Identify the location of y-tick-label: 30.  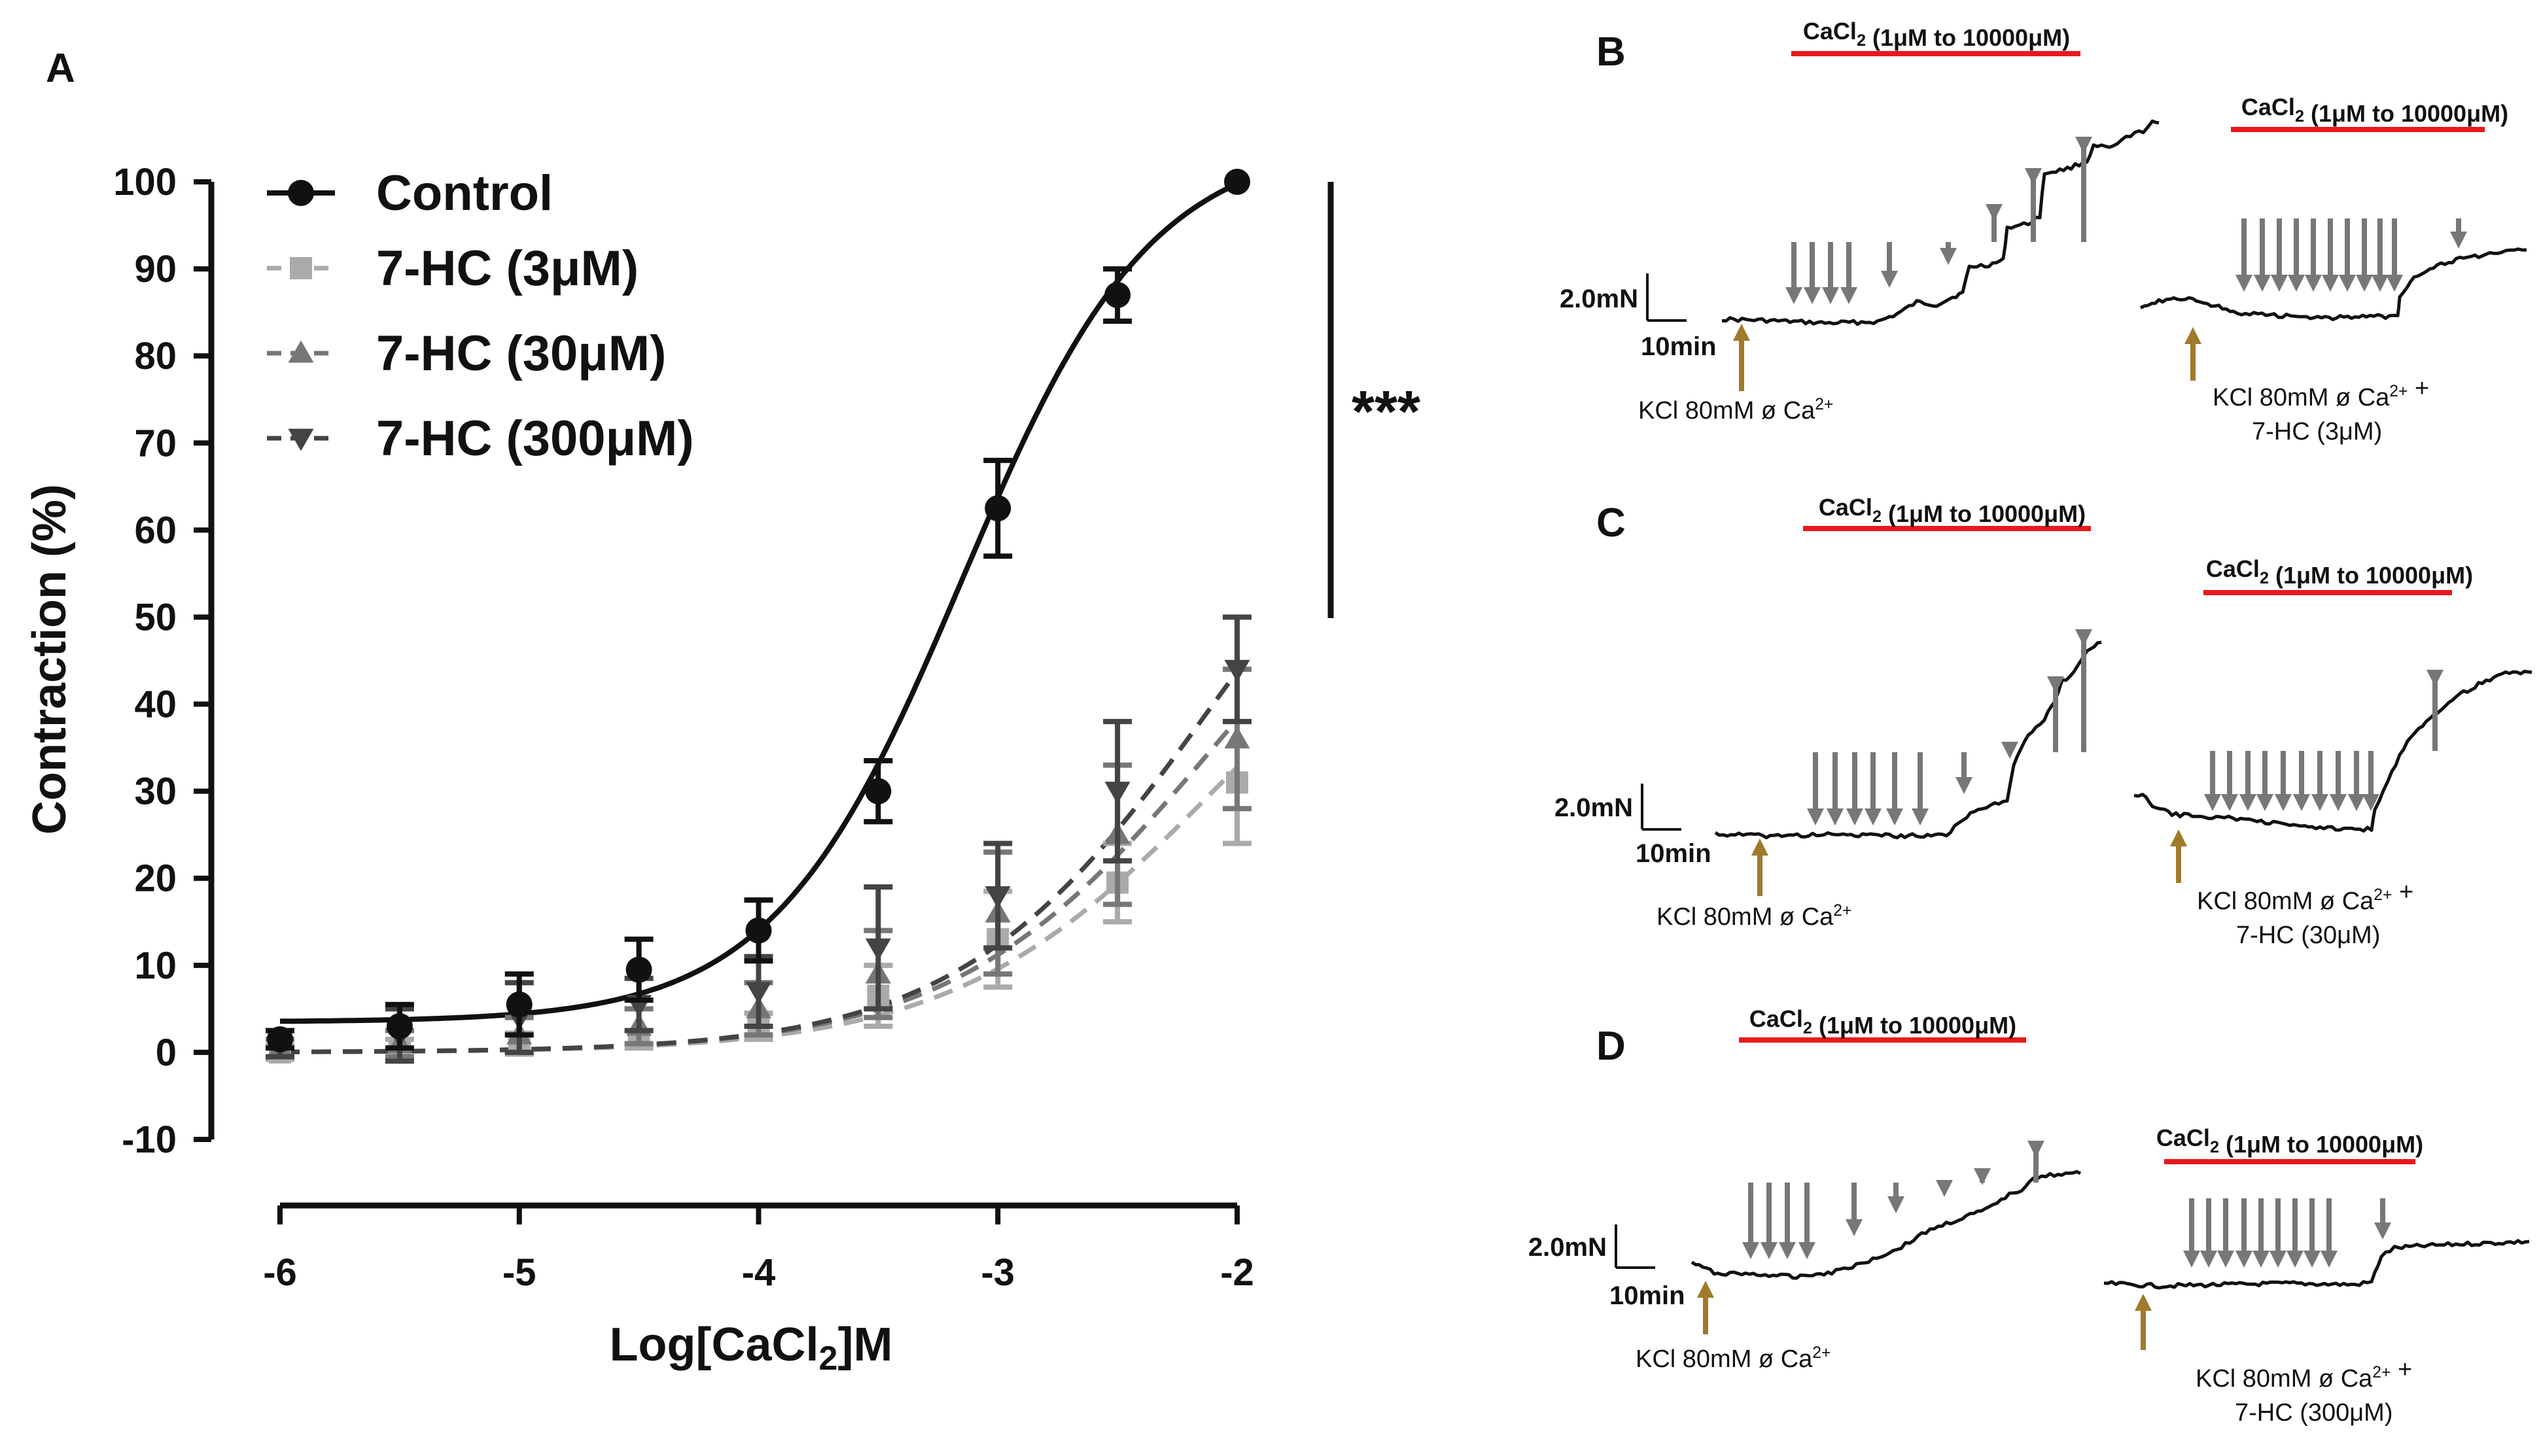
(156, 792).